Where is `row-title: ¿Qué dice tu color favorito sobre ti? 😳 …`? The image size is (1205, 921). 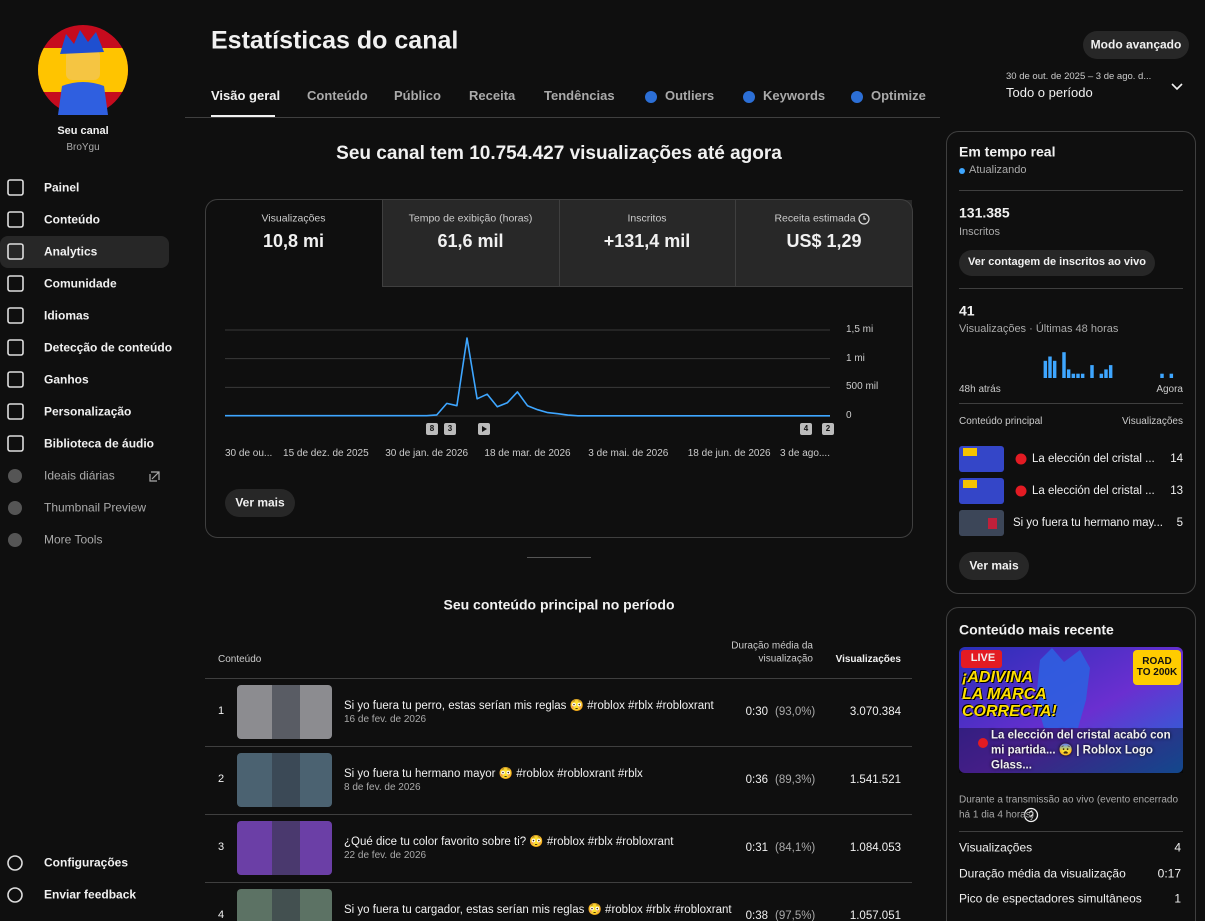
row-title: ¿Qué dice tu color favorito sobre ti? 😳 … is located at coordinates (509, 841).